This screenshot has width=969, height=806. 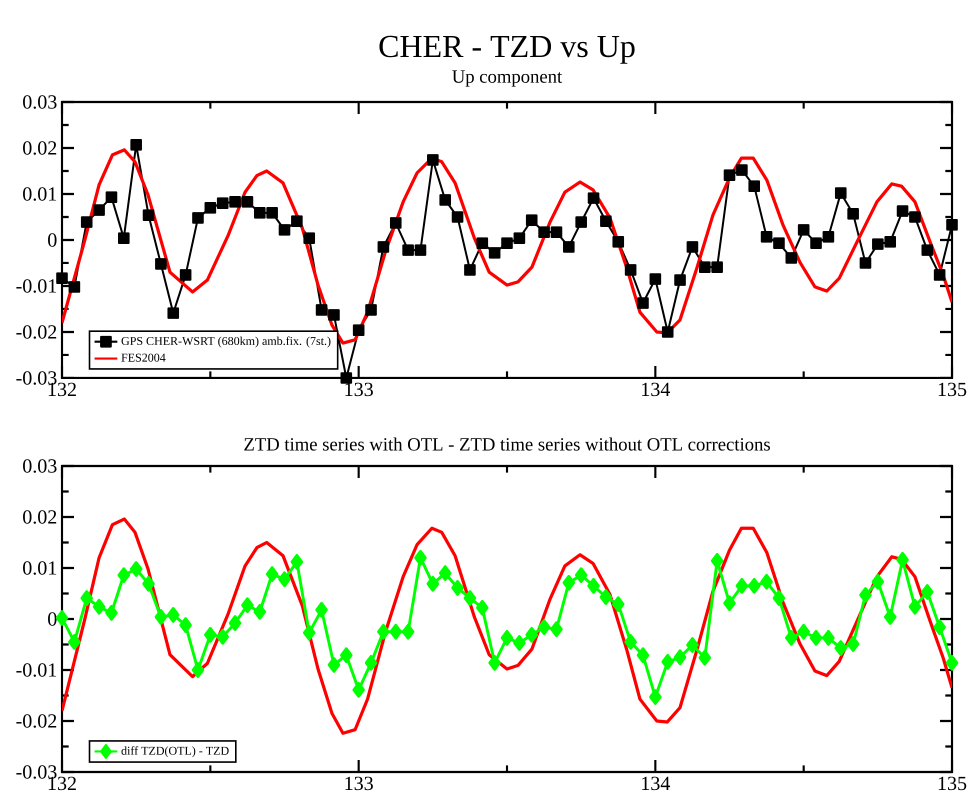 What do you see at coordinates (143, 358) in the screenshot?
I see `legend-label: FES2004` at bounding box center [143, 358].